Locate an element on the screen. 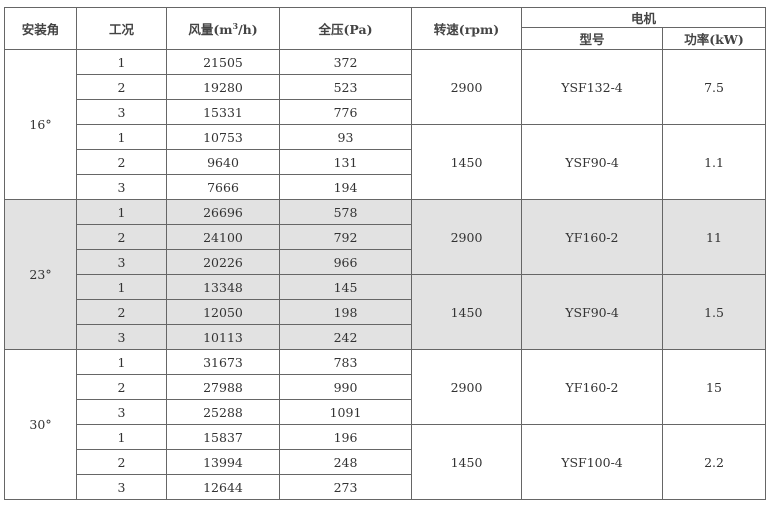 This screenshot has height=509, width=769. table-row: 2 9640 131 is located at coordinates (385, 162).